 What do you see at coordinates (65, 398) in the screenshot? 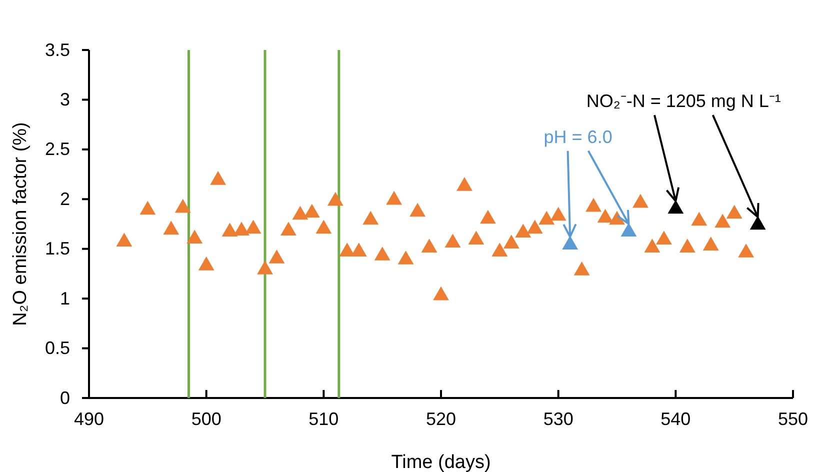
I see `y-tick-label: 0` at bounding box center [65, 398].